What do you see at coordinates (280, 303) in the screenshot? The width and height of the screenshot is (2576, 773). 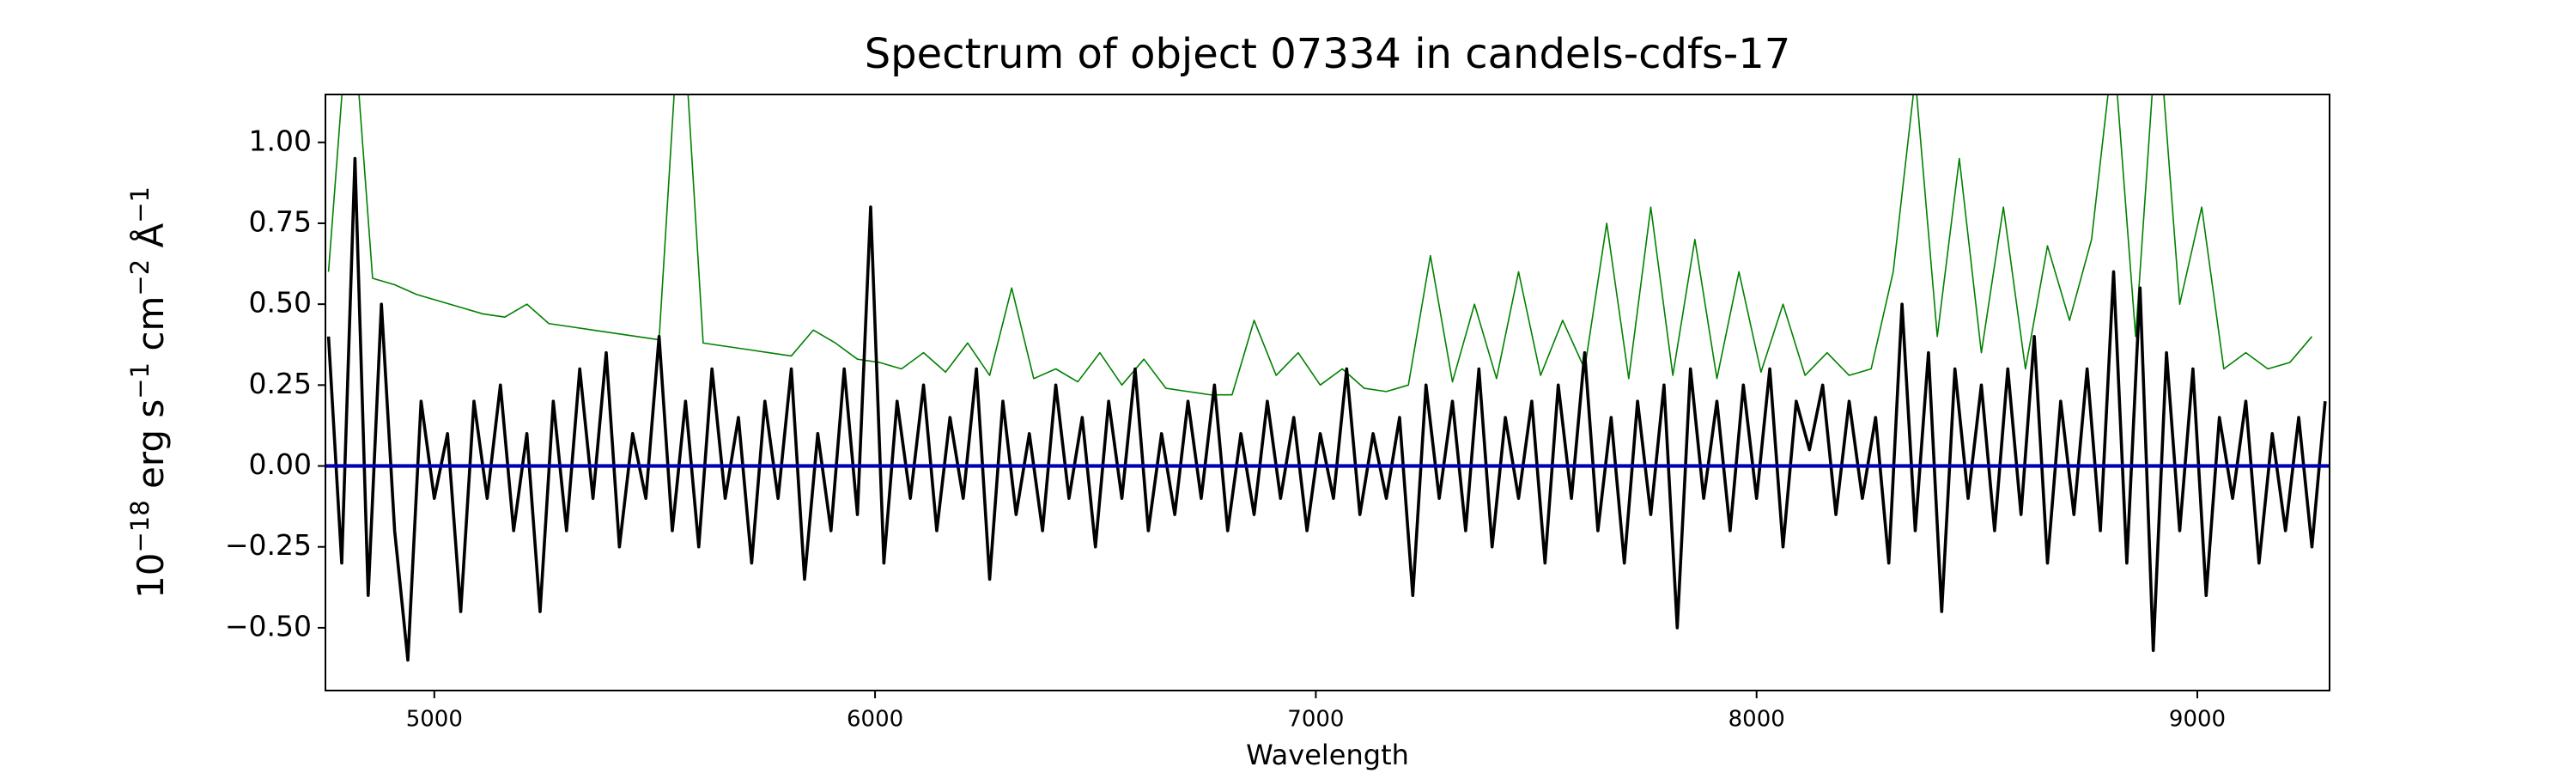 I see `y-tick-label: 0.50` at bounding box center [280, 303].